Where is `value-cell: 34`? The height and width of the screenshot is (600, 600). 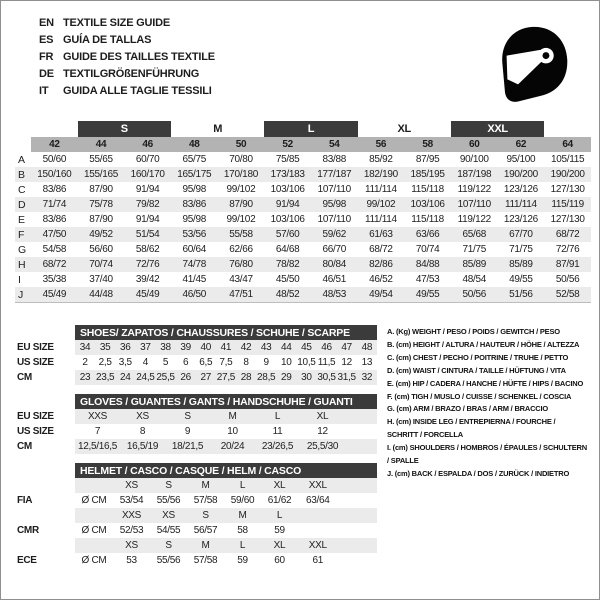 value-cell: 34 is located at coordinates (85, 347).